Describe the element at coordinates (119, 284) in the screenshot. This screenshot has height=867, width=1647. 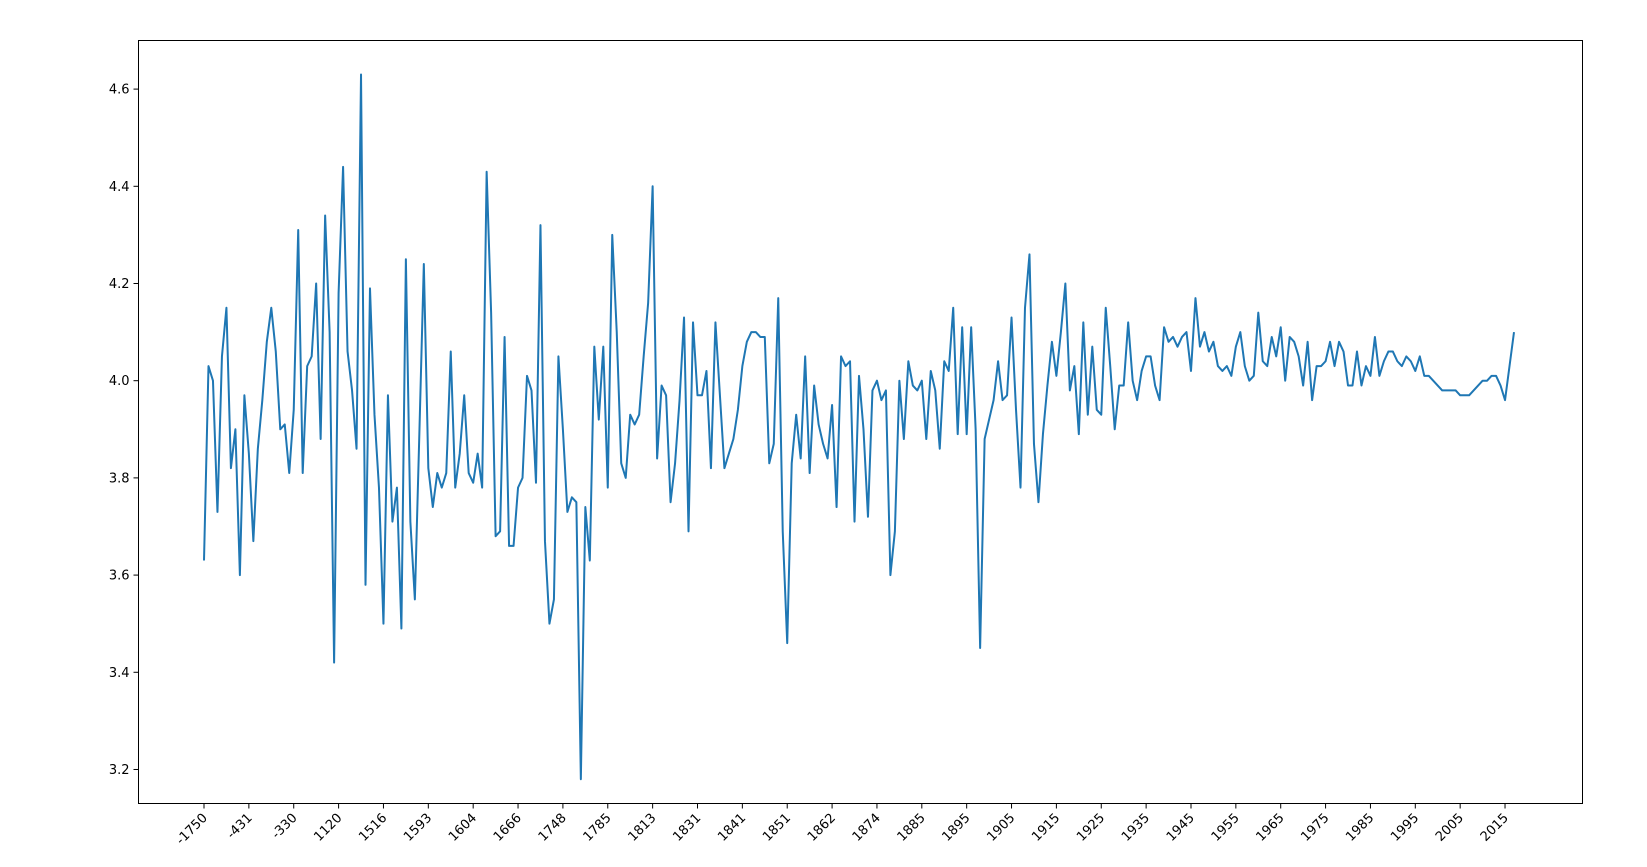
I see `y-tick-label: 4.2` at that location.